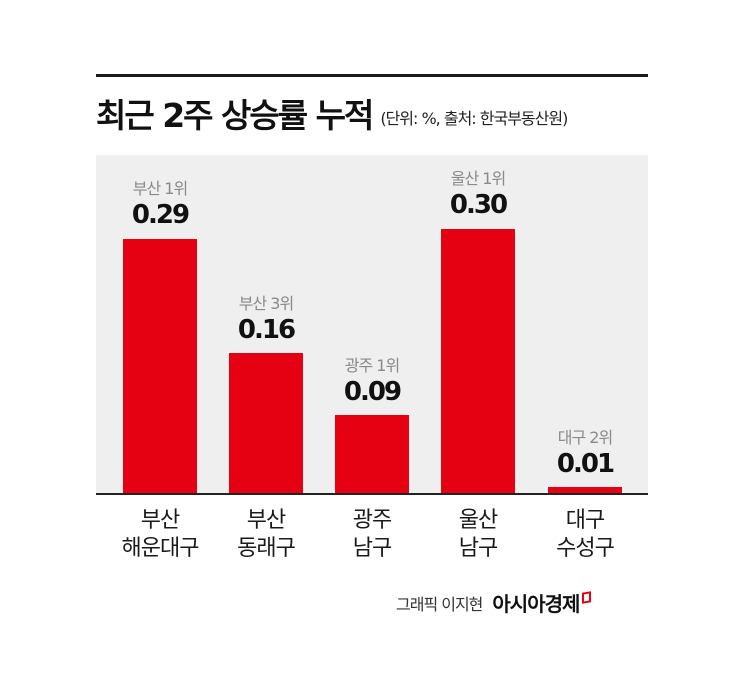 This screenshot has height=691, width=745. I want to click on category-line2: 동래구, so click(266, 548).